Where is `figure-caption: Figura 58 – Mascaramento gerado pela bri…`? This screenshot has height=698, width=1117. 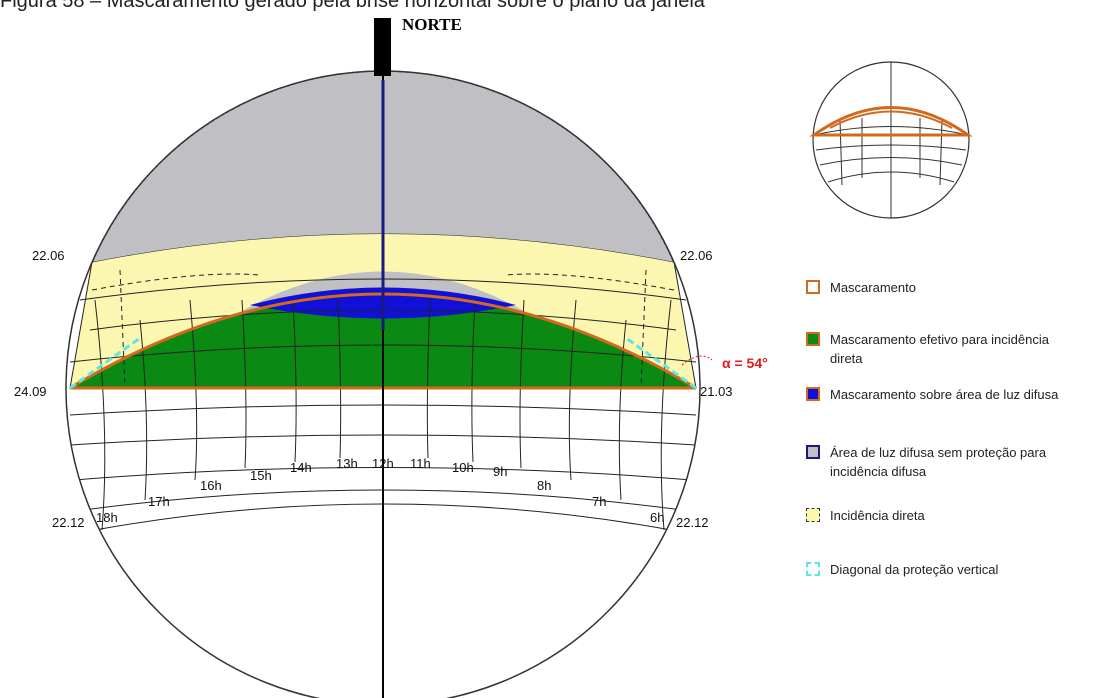 figure-caption: Figura 58 – Mascaramento gerado pela bri… is located at coordinates (352, 6).